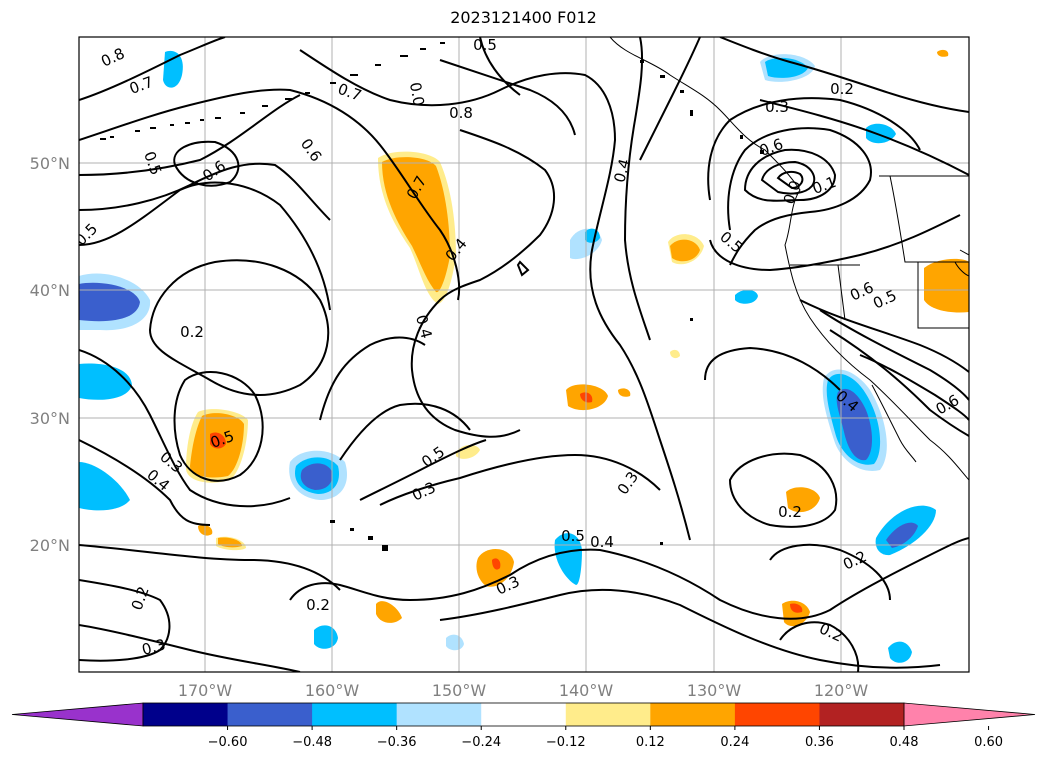 The width and height of the screenshot is (1047, 765). Describe the element at coordinates (734, 742) in the screenshot. I see `colorbar-tick-label: 0.24` at that location.